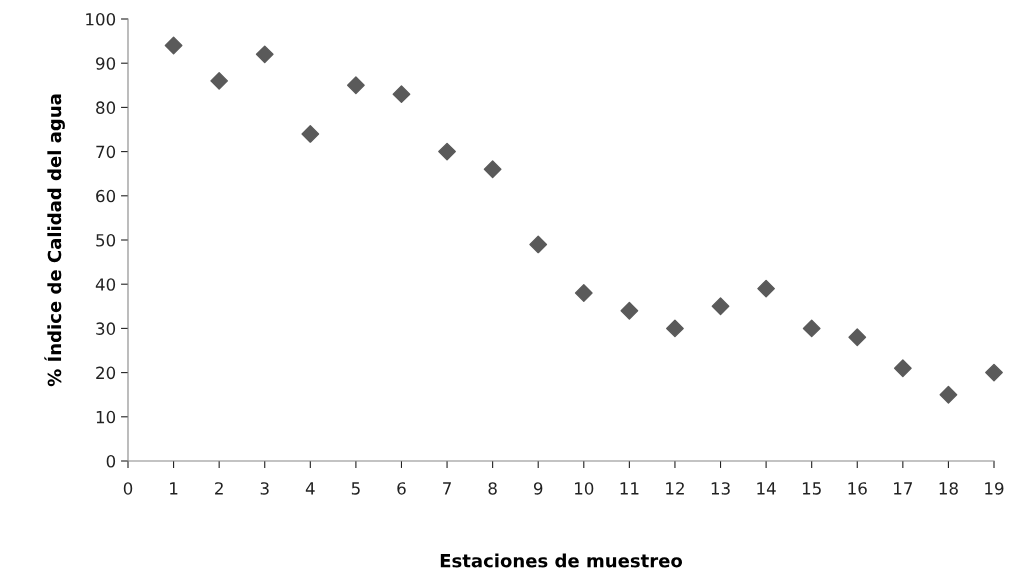  What do you see at coordinates (538, 488) in the screenshot?
I see `x-tick-label: 9` at bounding box center [538, 488].